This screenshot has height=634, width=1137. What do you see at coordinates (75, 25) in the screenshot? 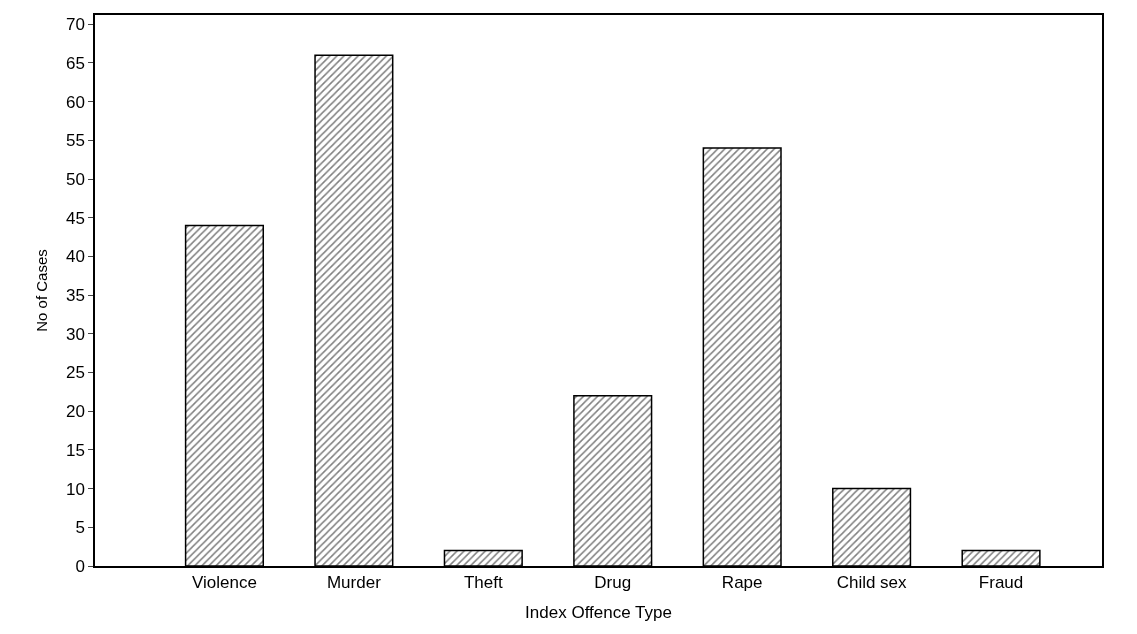
I see `y-tick-label: 70` at bounding box center [75, 25].